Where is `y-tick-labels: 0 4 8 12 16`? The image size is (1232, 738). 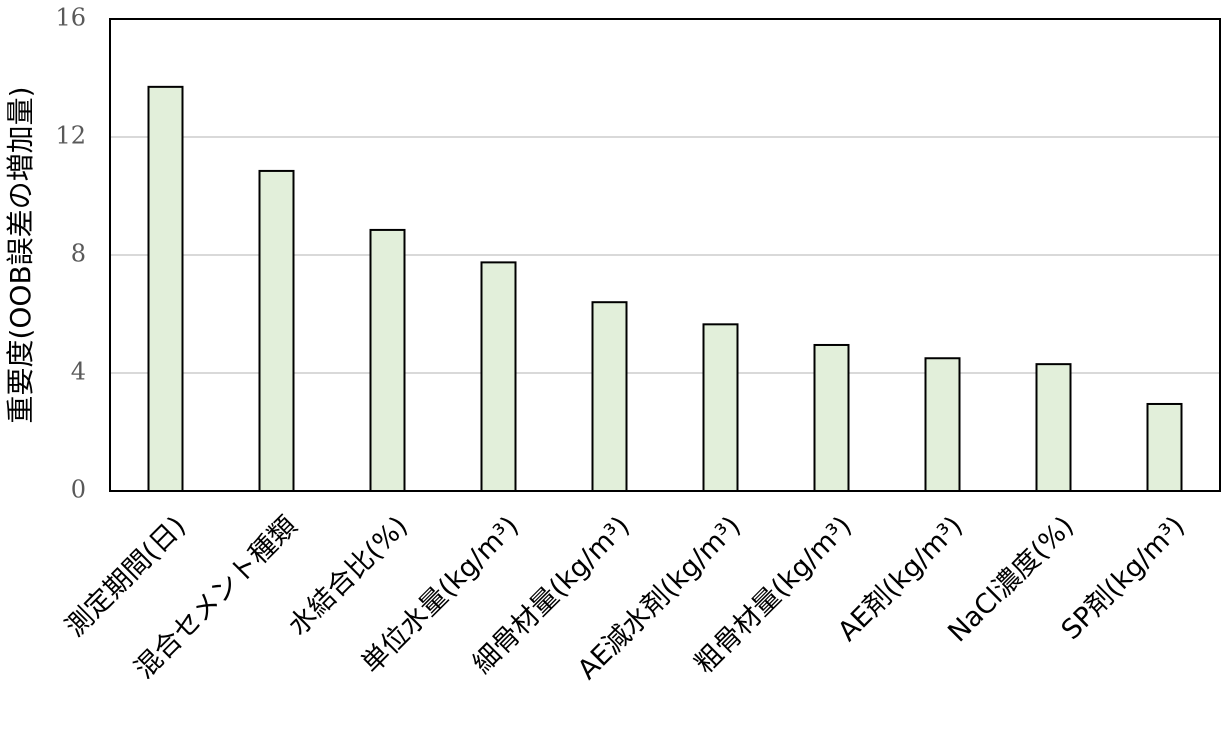 y-tick-labels: 0 4 8 12 16 is located at coordinates (70, 254).